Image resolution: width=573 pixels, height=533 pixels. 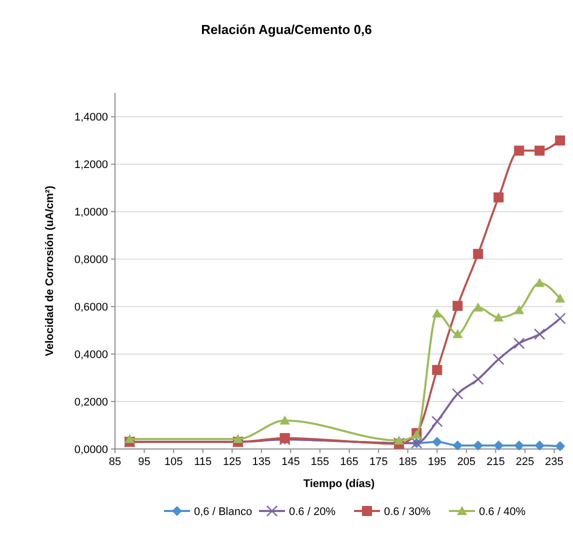 What do you see at coordinates (291, 462) in the screenshot?
I see `x-tick-label: 145` at bounding box center [291, 462].